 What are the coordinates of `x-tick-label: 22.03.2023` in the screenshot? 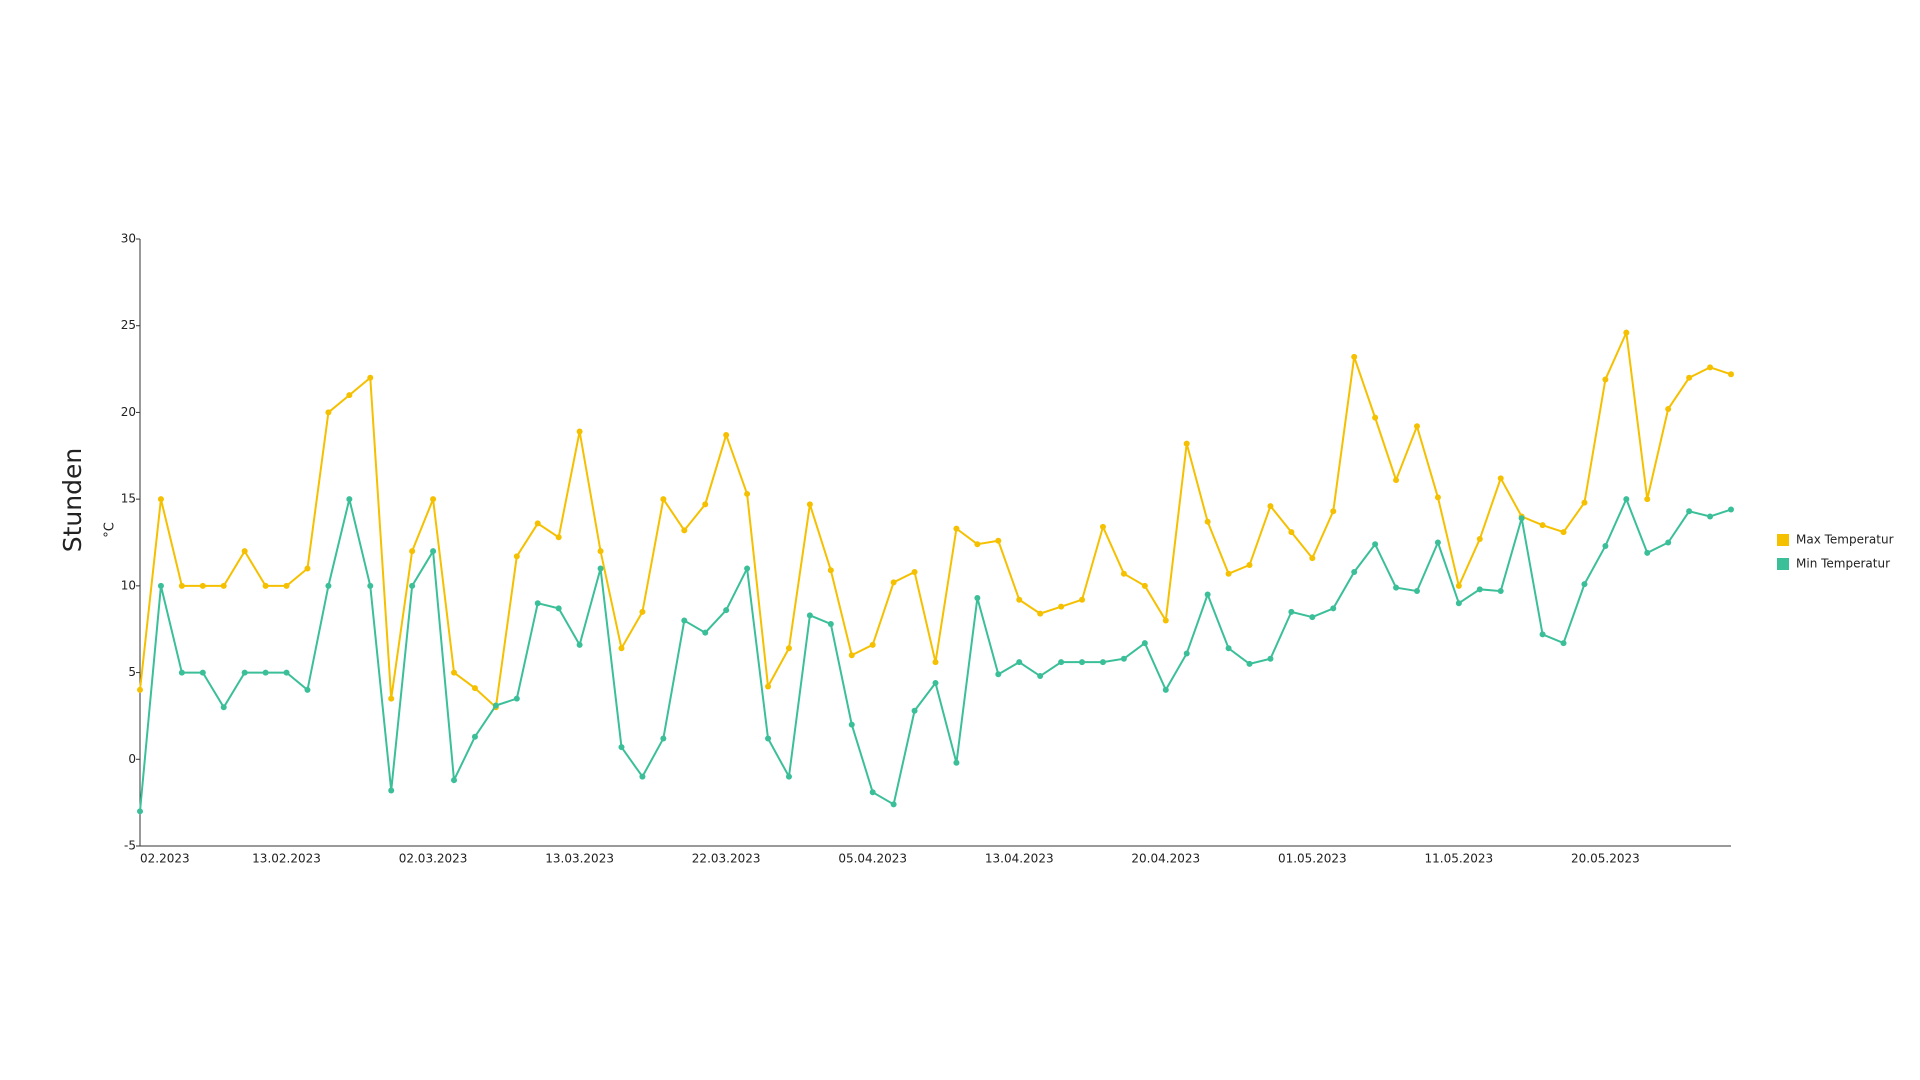 It's located at (726, 859).